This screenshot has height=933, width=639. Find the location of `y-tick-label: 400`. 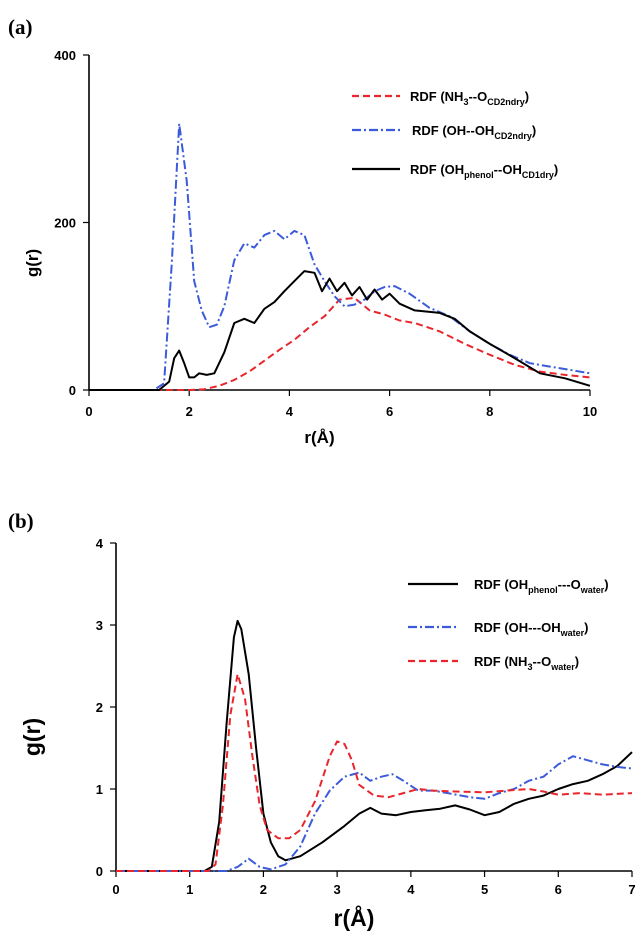

y-tick-label: 400 is located at coordinates (65, 55).